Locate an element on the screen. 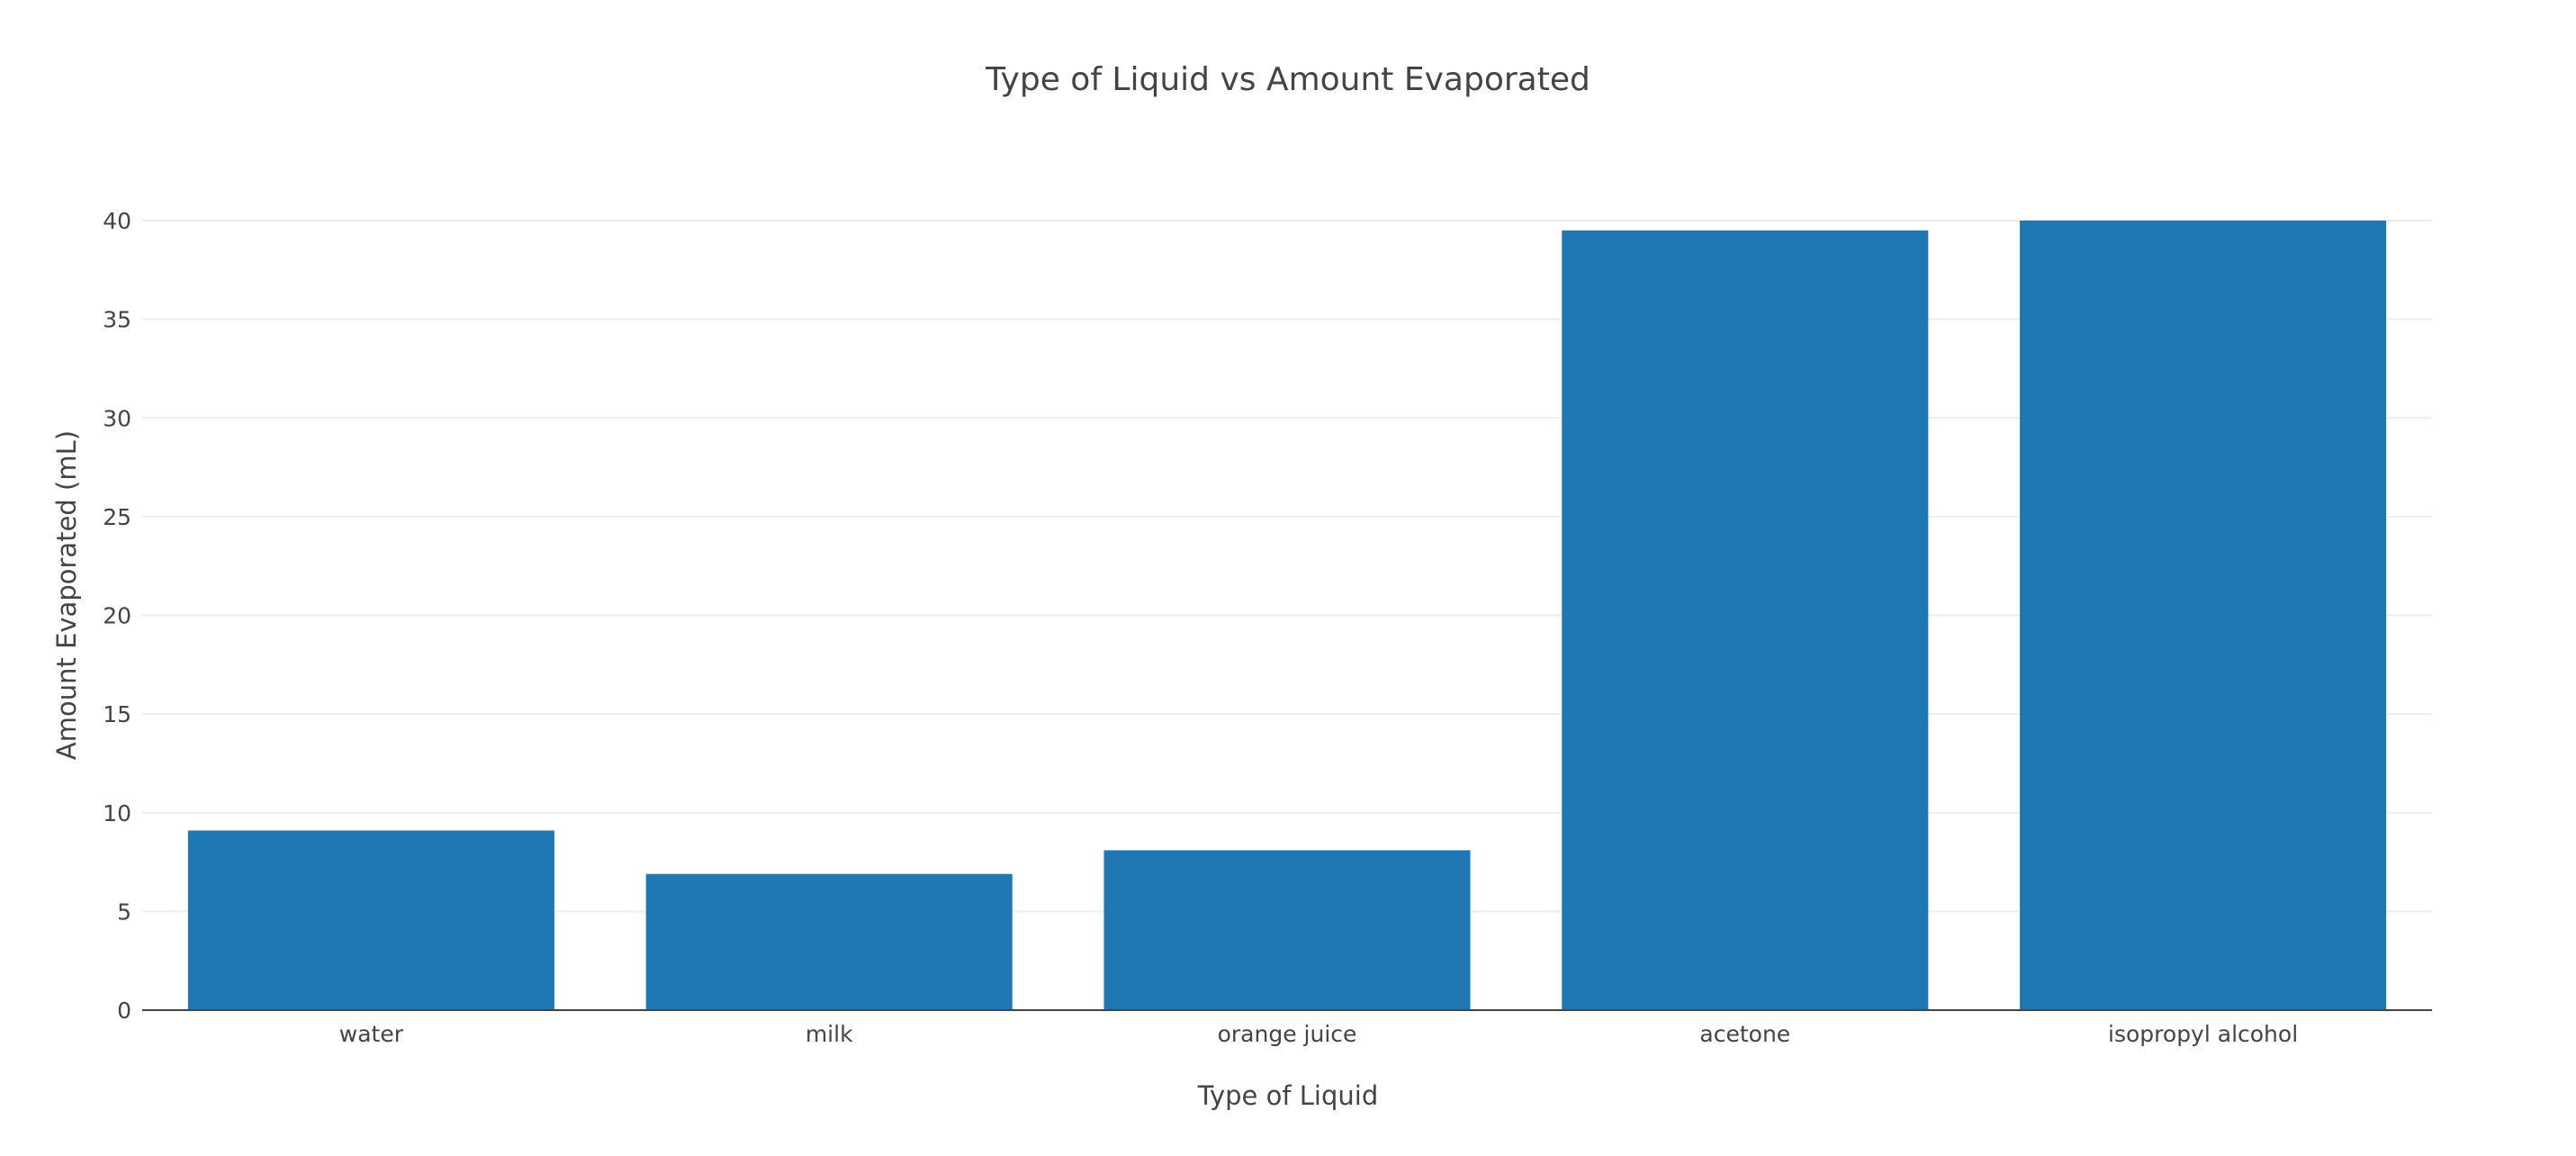  y-tick-label: 30 is located at coordinates (117, 418).